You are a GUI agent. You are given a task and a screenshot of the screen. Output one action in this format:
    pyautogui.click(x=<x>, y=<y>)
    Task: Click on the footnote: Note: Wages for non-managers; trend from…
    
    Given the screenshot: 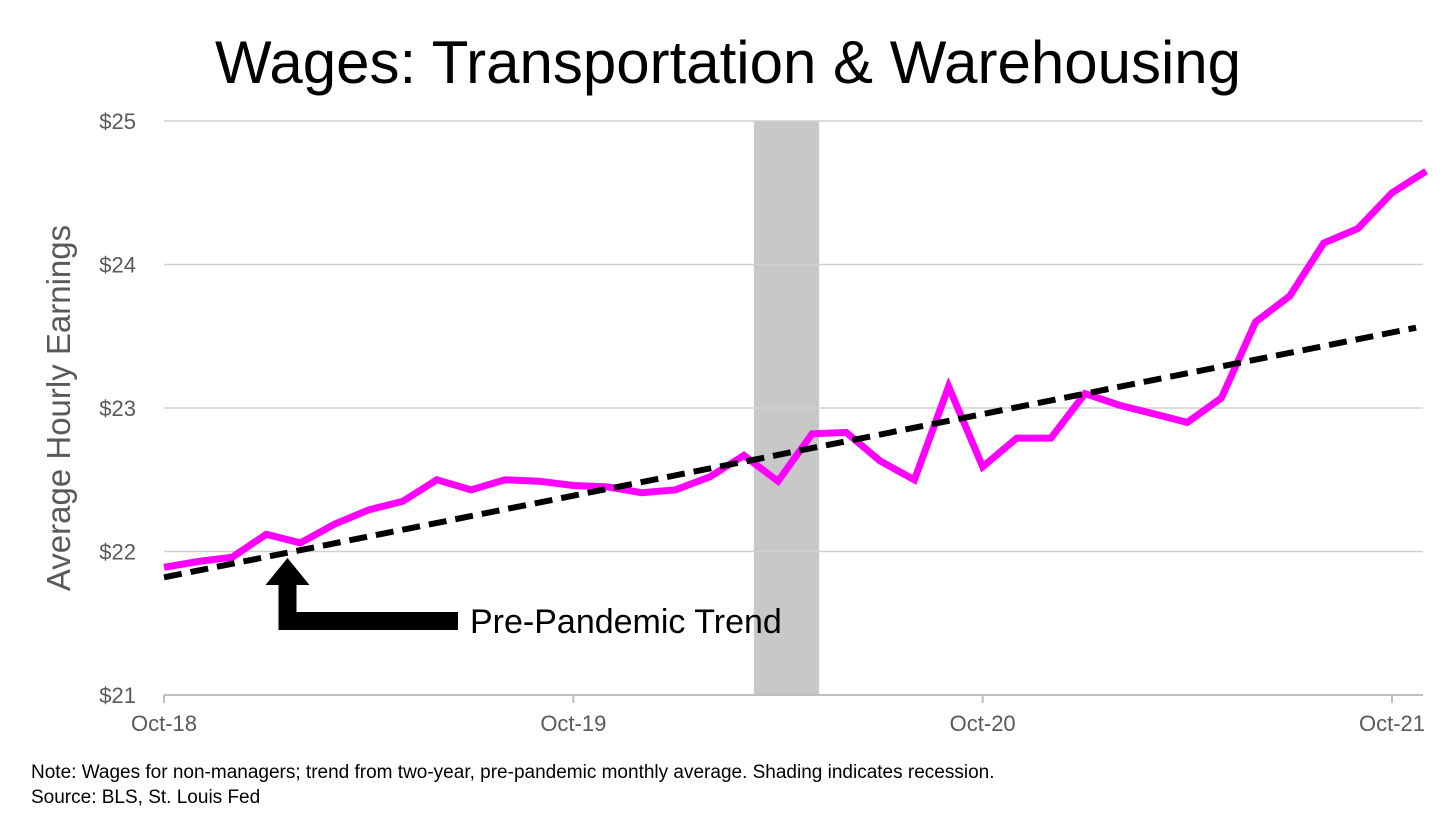 What is the action you would take?
    pyautogui.click(x=513, y=772)
    